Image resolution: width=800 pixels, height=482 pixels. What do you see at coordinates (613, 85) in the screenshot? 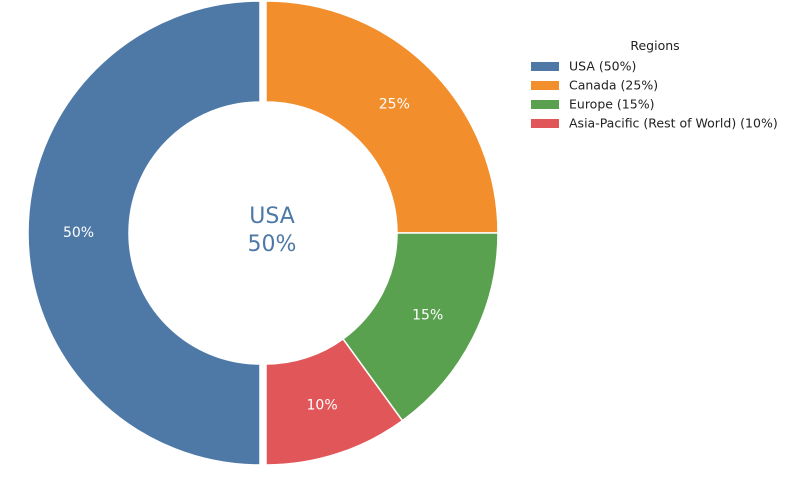
I see `legend-label: Canada (25%)` at bounding box center [613, 85].